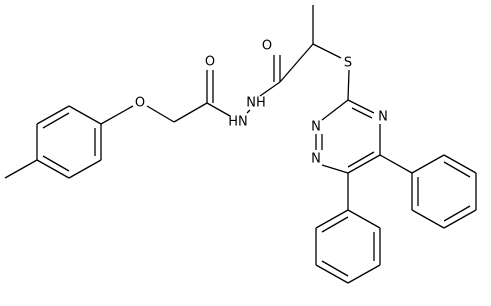 The height and width of the screenshot is (306, 491). What do you see at coordinates (348, 63) in the screenshot?
I see `atom-label: S` at bounding box center [348, 63].